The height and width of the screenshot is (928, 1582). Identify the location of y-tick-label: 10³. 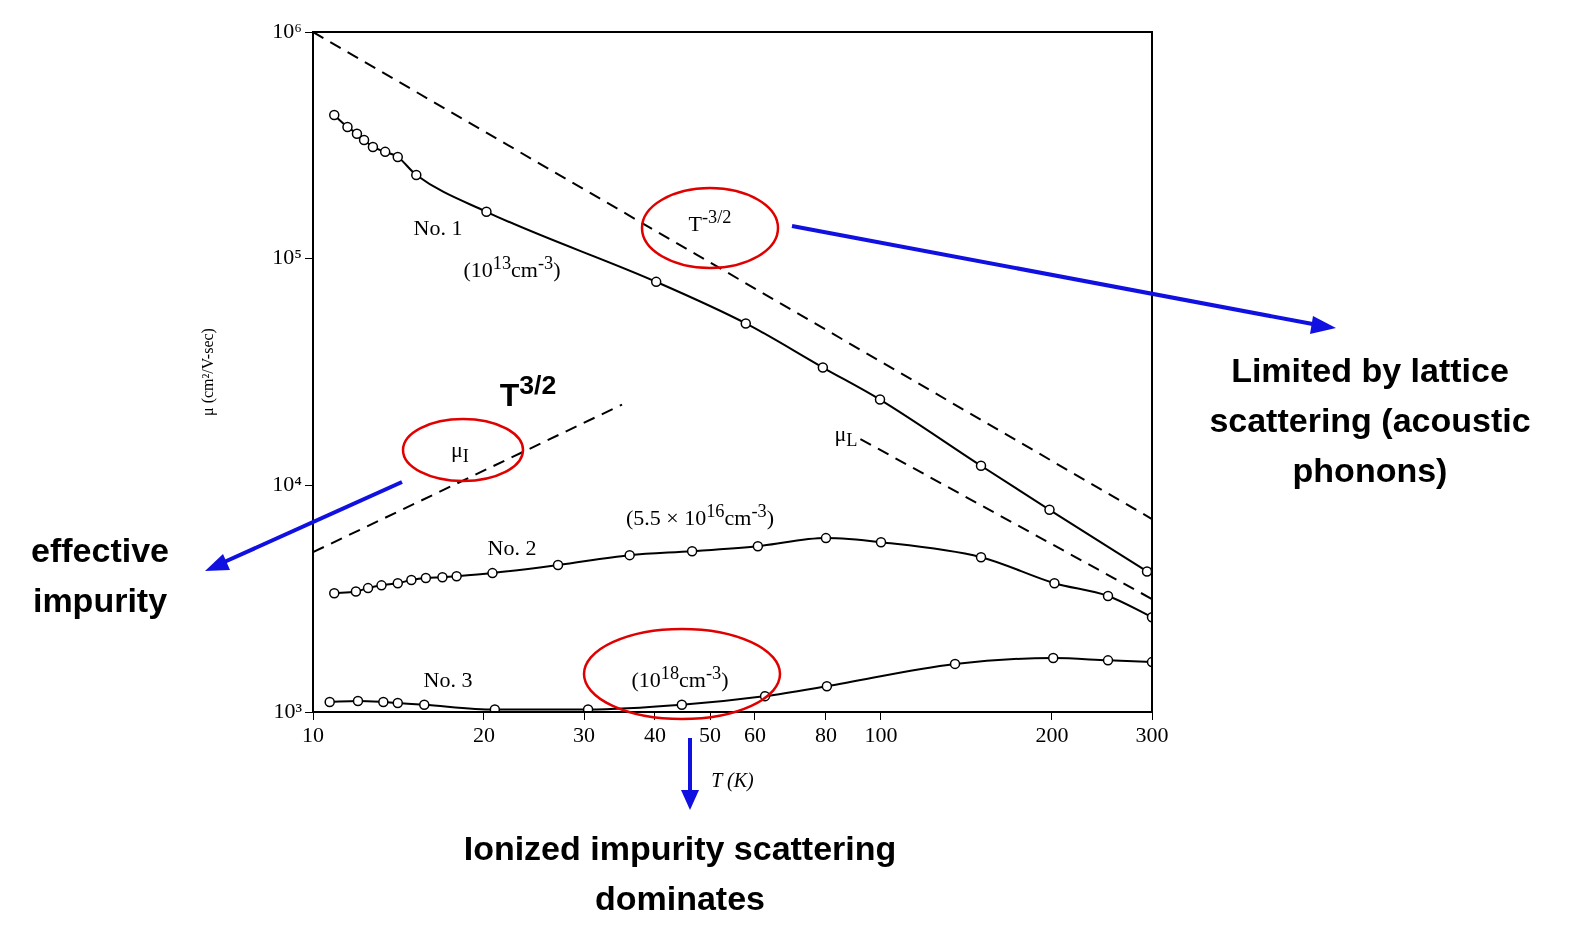
(288, 710).